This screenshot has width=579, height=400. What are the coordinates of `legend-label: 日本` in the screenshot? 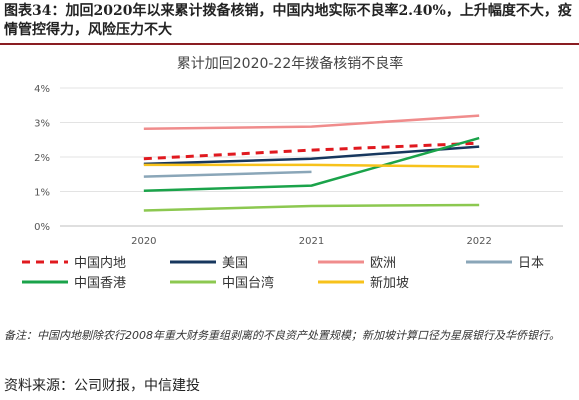 It's located at (531, 263).